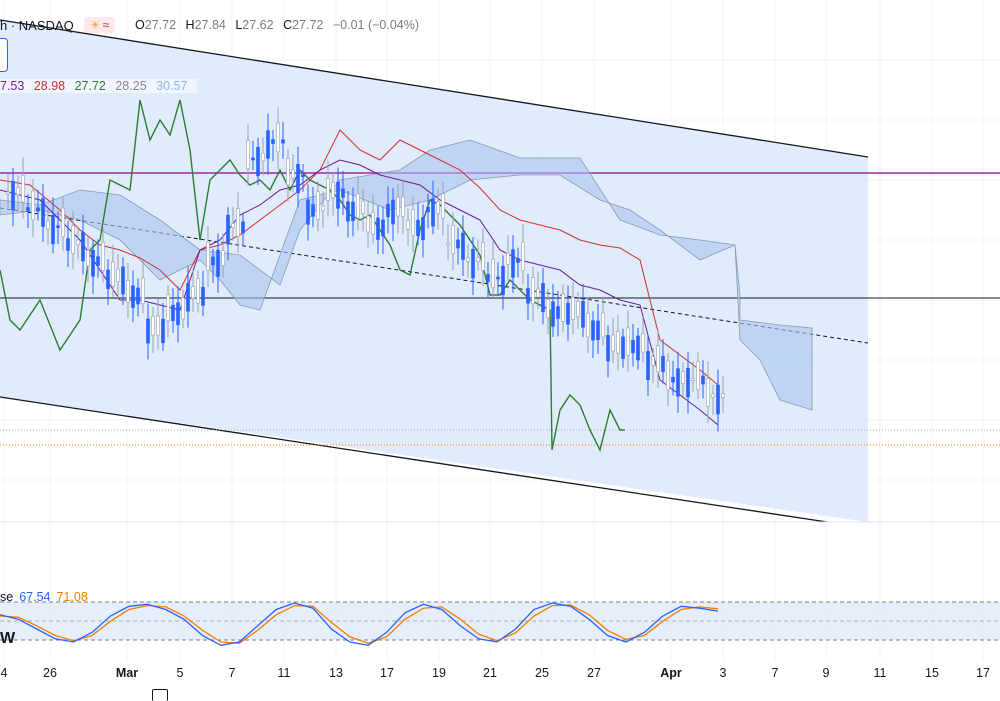  I want to click on stoch-k-value: 67.54, so click(35, 597).